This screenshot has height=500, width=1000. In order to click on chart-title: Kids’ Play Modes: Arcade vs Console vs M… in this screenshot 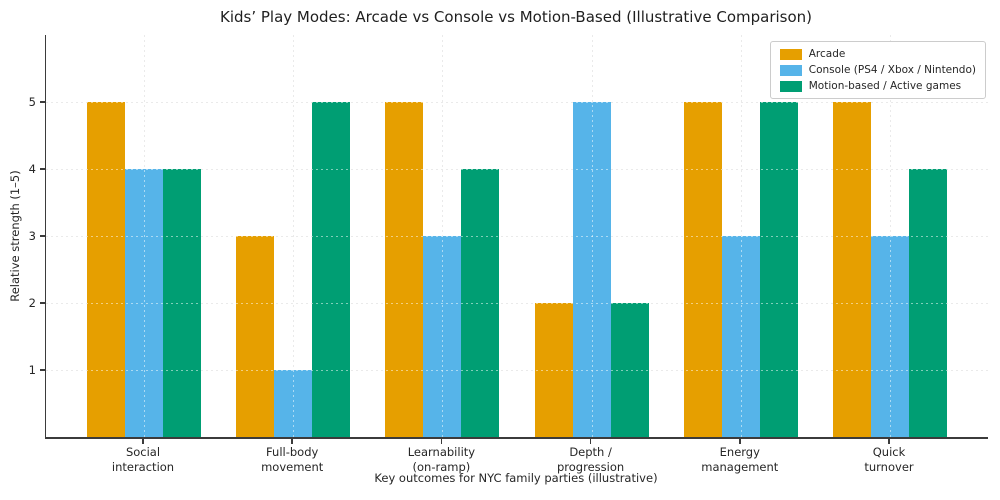, I will do `click(516, 17)`.